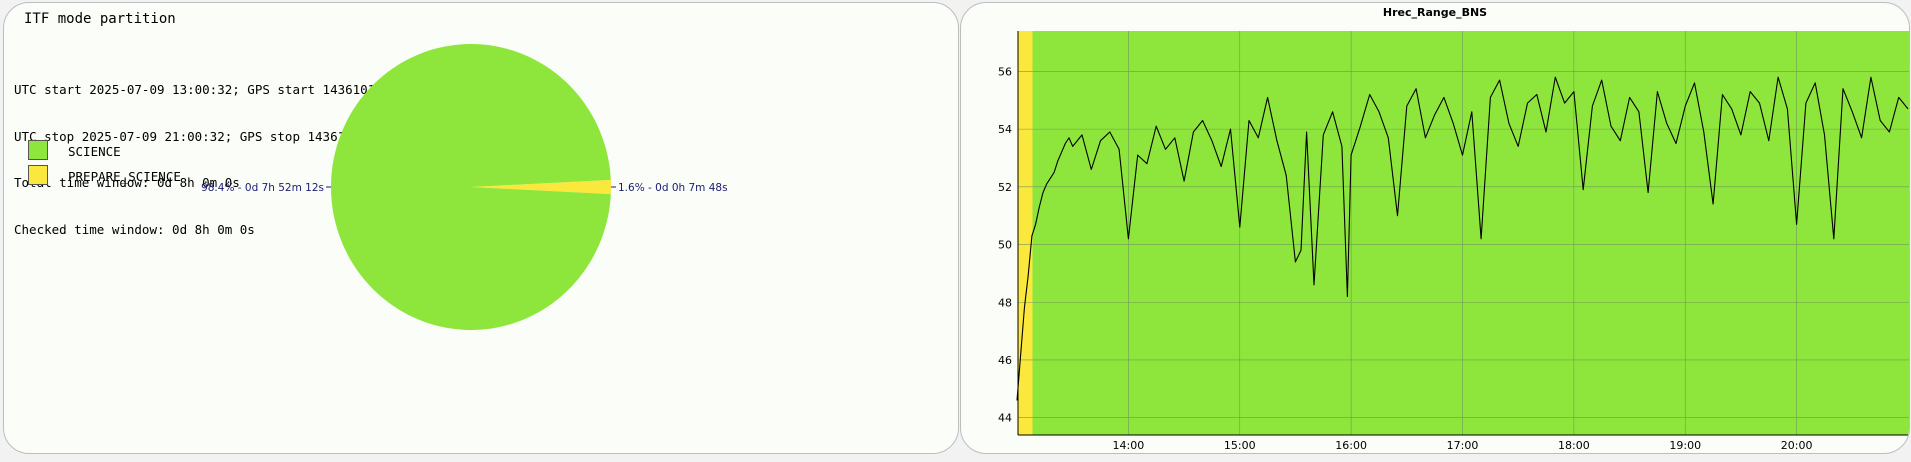  Describe the element at coordinates (100, 19) in the screenshot. I see `pie-panel-title: ITF mode partition` at that location.